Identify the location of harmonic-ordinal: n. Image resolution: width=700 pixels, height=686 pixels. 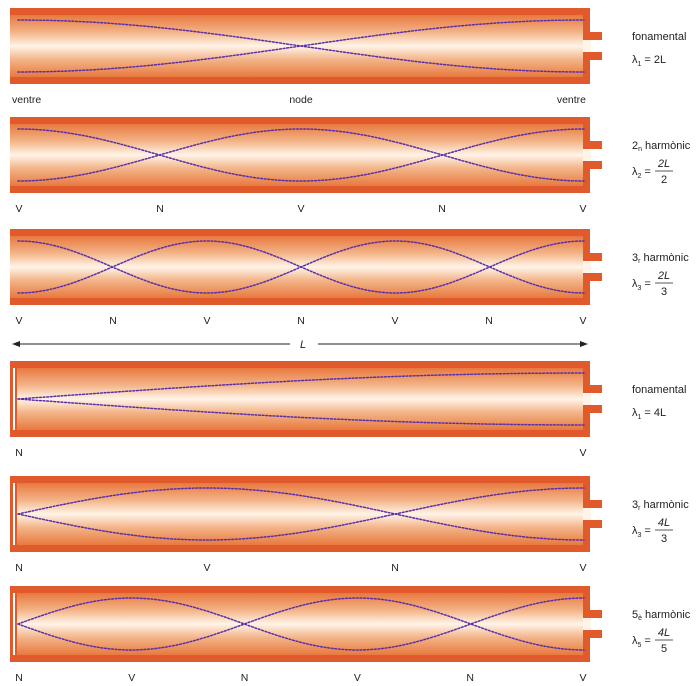
(640, 149).